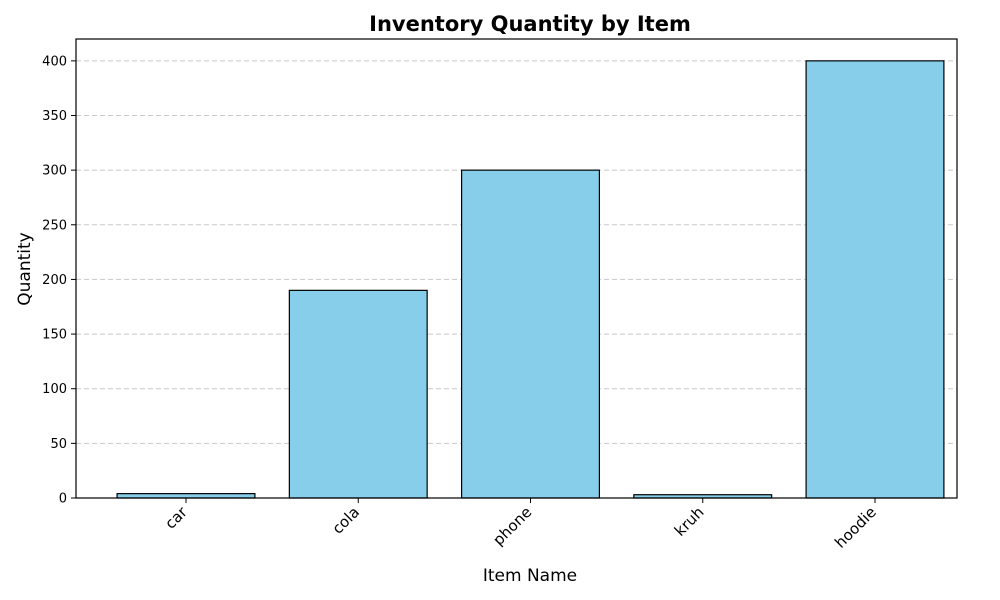  What do you see at coordinates (530, 24) in the screenshot?
I see `chart-title: Inventory Quantity by Item` at bounding box center [530, 24].